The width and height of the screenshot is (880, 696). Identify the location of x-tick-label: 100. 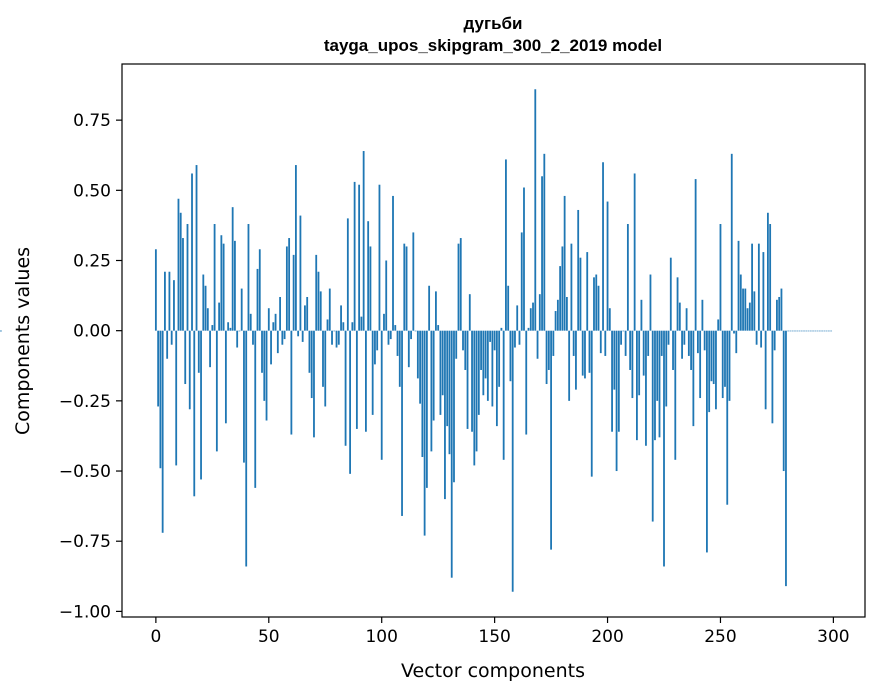
(381, 637).